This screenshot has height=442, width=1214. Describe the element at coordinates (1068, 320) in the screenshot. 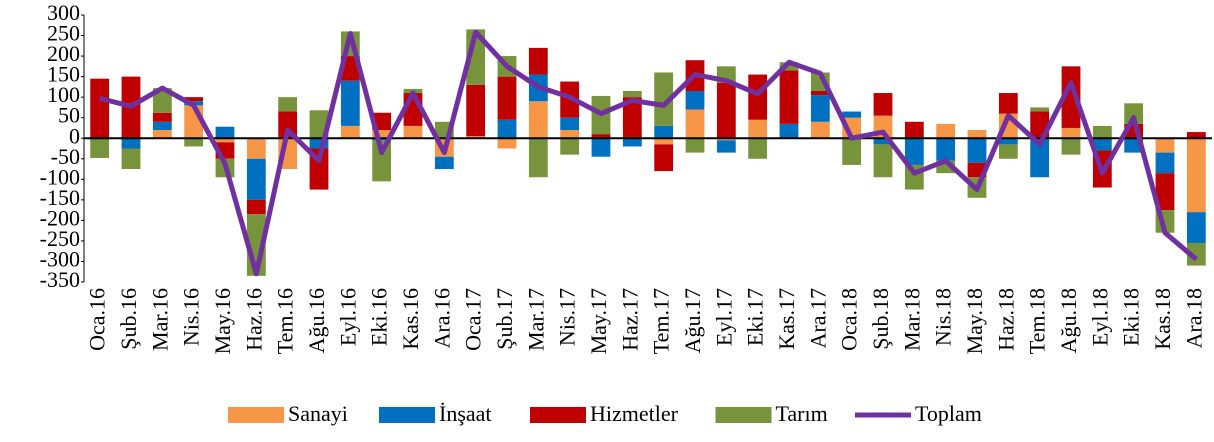

I see `x-tick-label: Ağu.18` at that location.